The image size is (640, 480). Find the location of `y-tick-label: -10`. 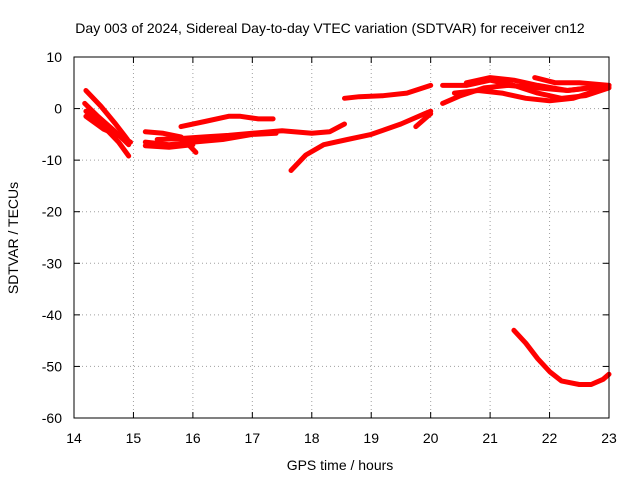

y-tick-label: -10 is located at coordinates (52, 160).